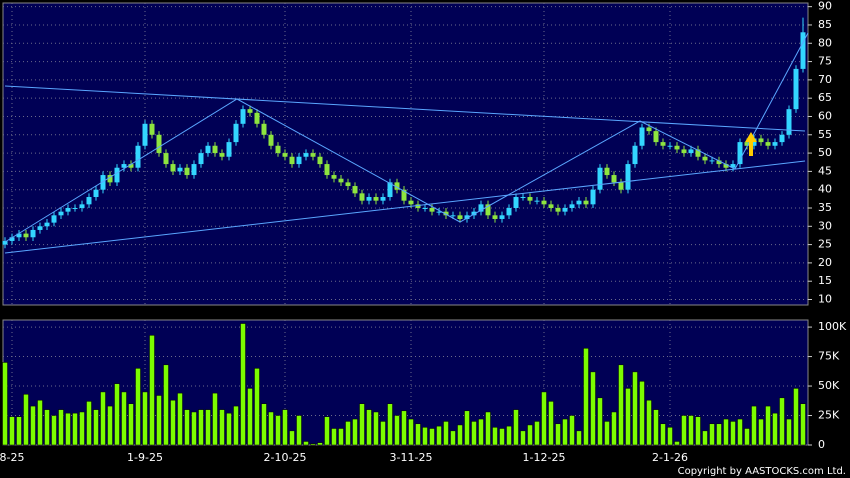  I want to click on y2-tick-label: 25K, so click(829, 415).